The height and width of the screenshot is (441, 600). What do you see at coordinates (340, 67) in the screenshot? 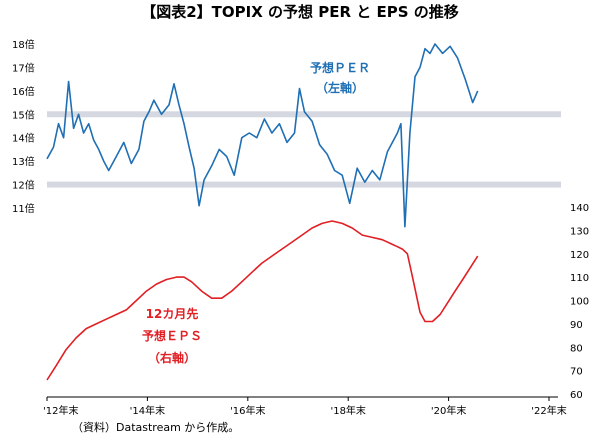
I see `per-label-line-1: 予想ＰＥＲ` at bounding box center [340, 67].